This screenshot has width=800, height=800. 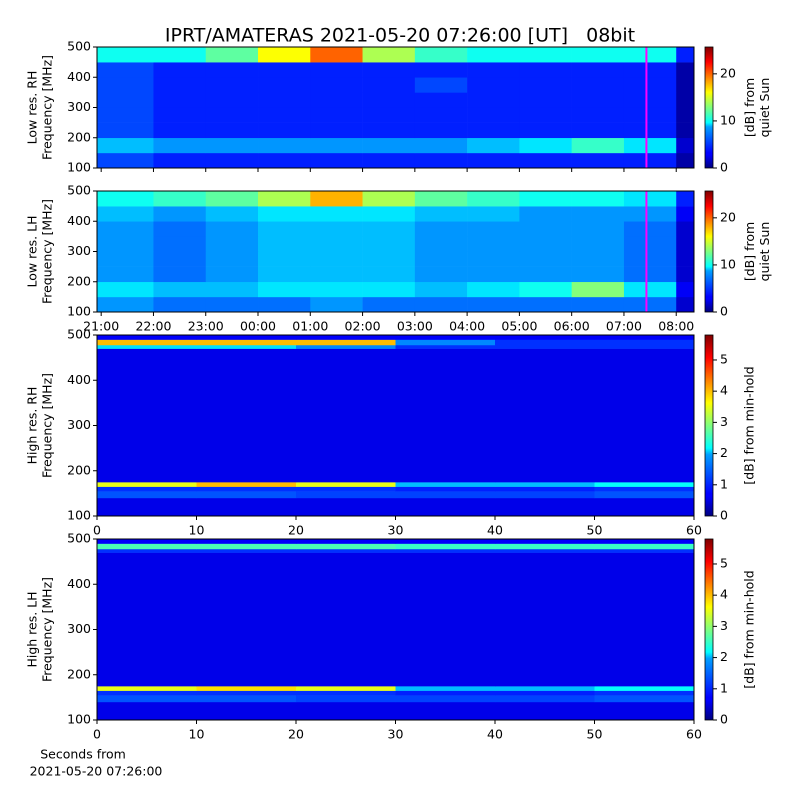 What do you see at coordinates (764, 252) in the screenshot?
I see `colorbar-label: quiet Sun` at bounding box center [764, 252].